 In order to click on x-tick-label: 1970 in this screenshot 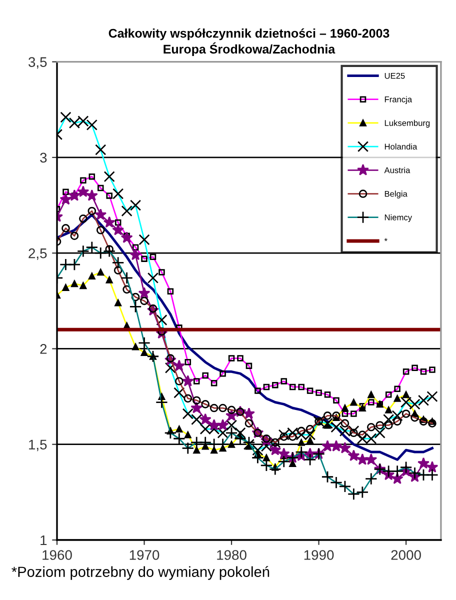, I will do `click(145, 555)`.